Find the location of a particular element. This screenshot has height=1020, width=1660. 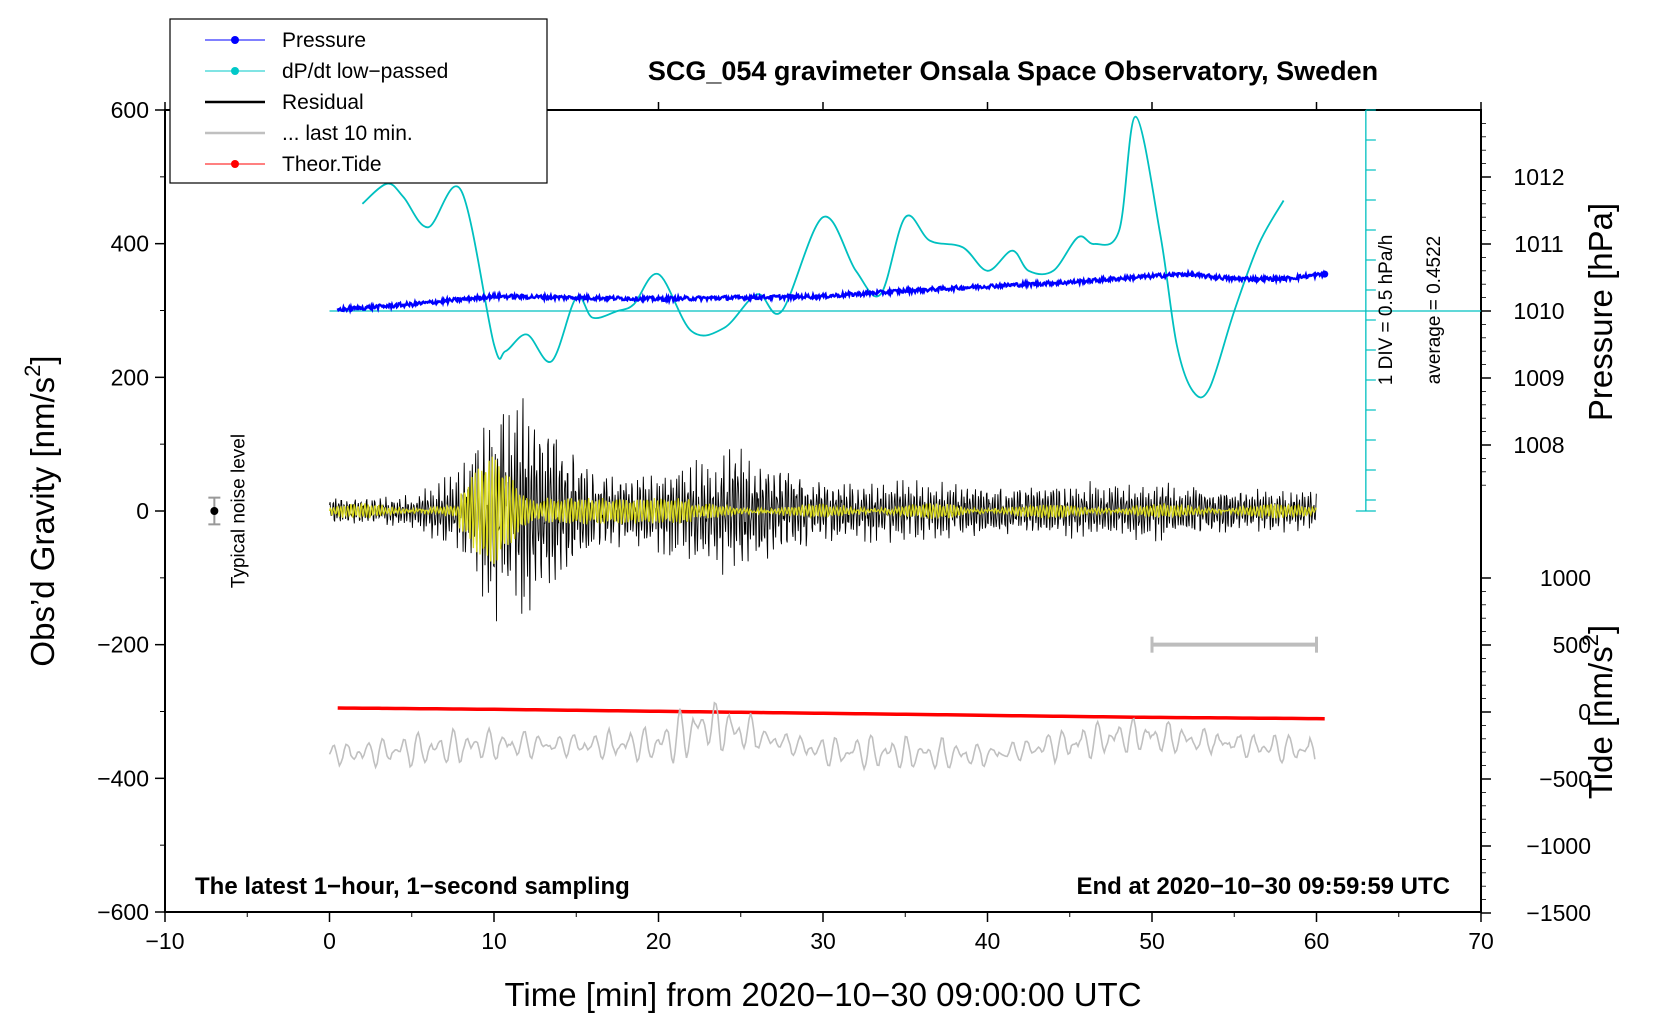

y-tick-label: −200 is located at coordinates (123, 645).